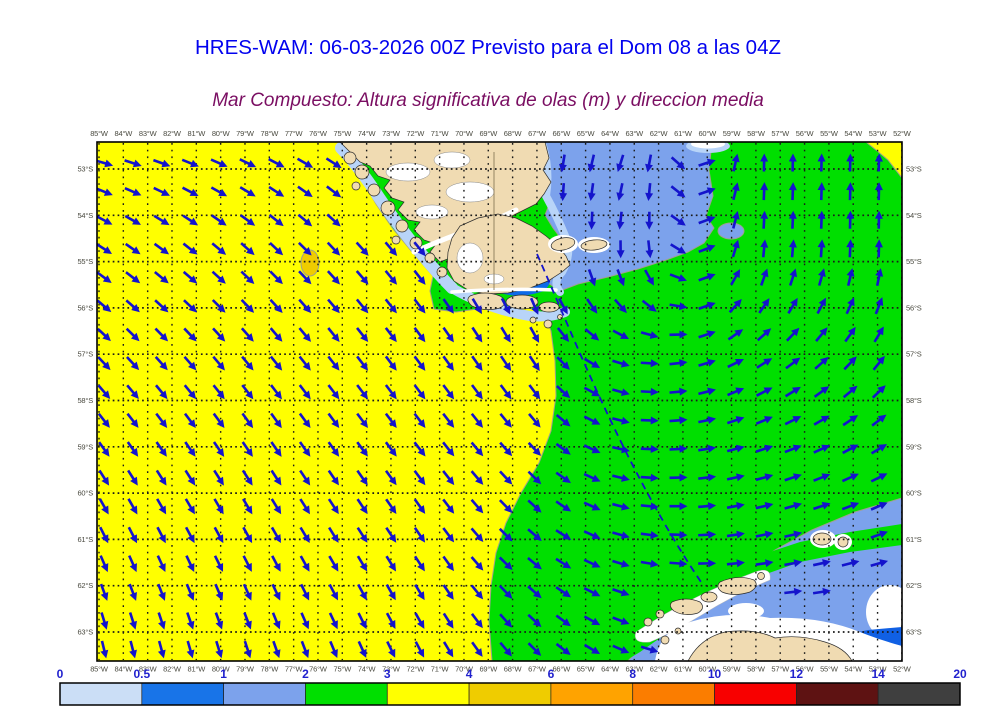 This screenshot has height=707, width=1000. Describe the element at coordinates (778, 637) in the screenshot. I see `land-antarctic-peninsula` at that location.